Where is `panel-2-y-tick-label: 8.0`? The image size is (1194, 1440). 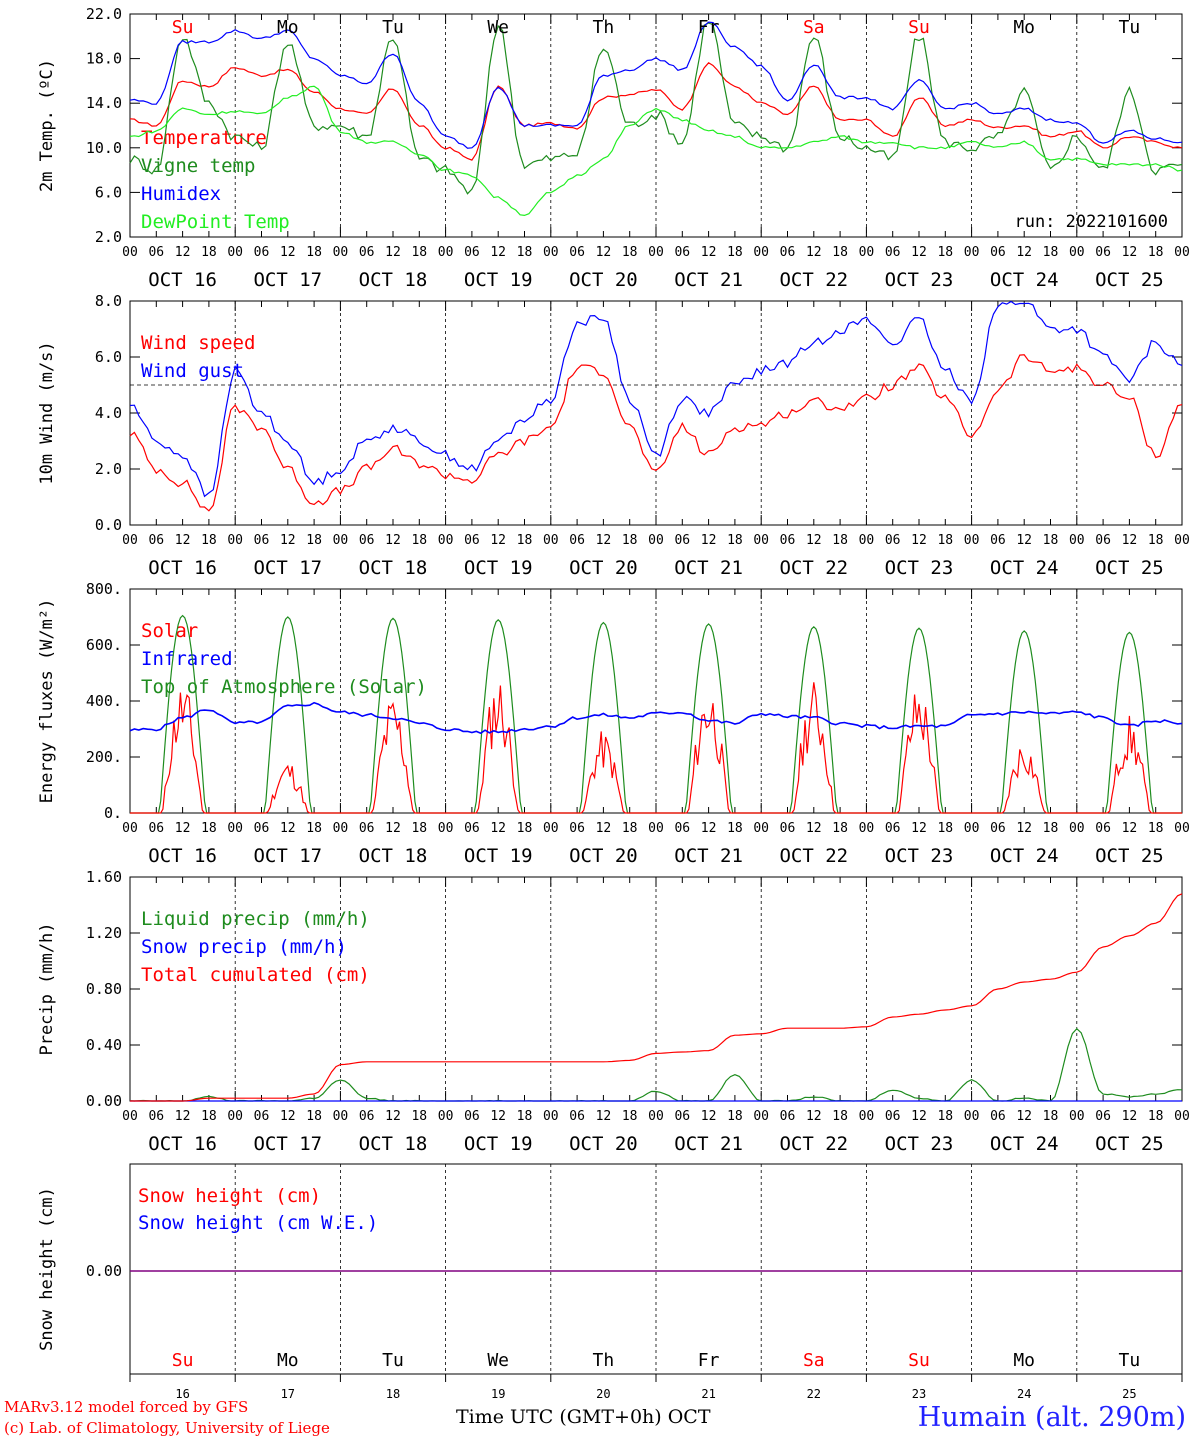 panel-2-y-tick-label: 8.0 is located at coordinates (108, 301).